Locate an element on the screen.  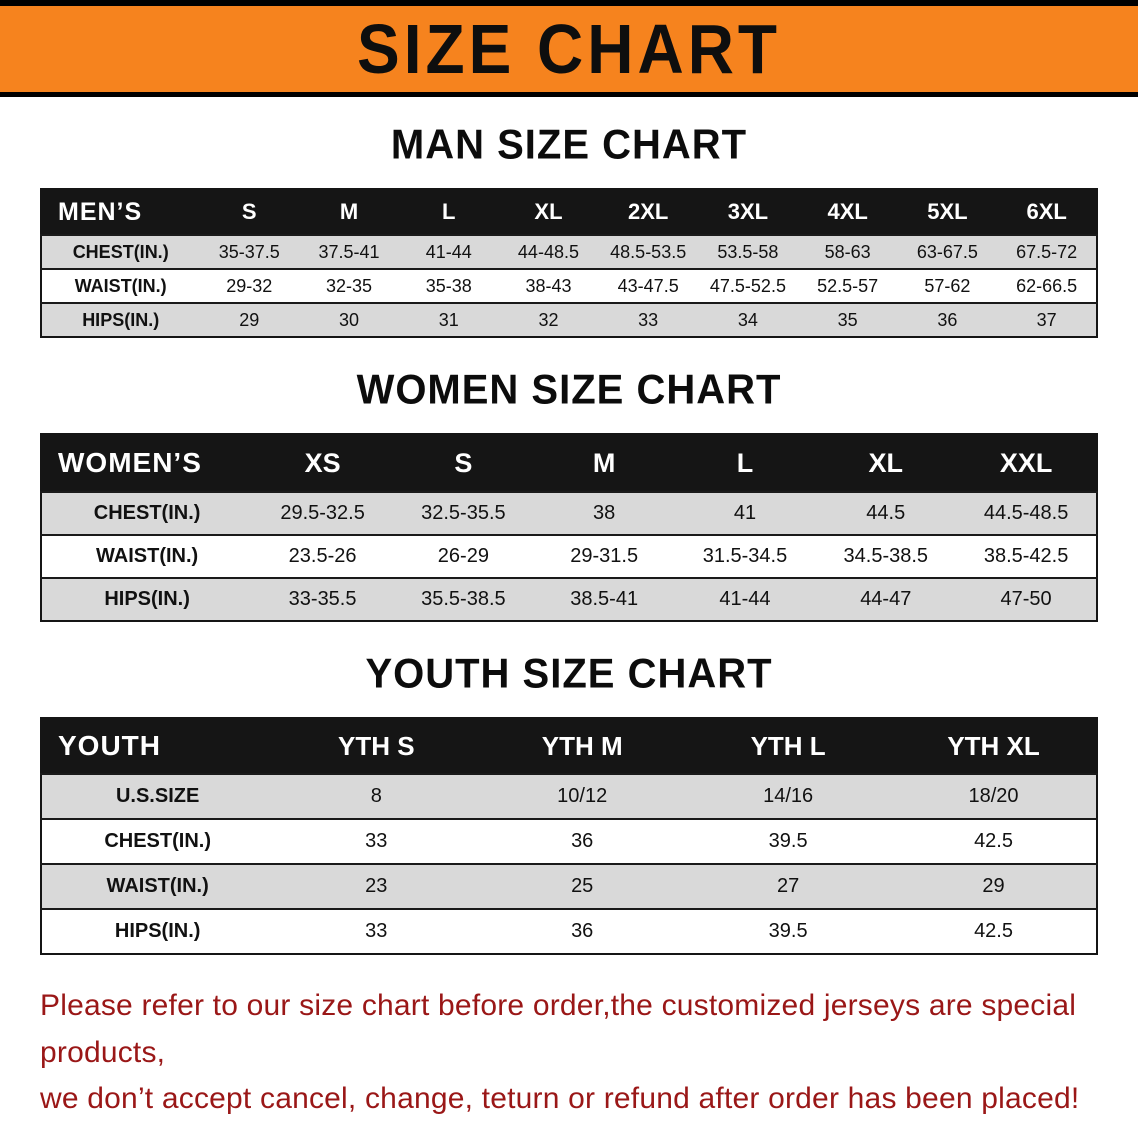
row-label: U.S.SIZE is located at coordinates (157, 796).